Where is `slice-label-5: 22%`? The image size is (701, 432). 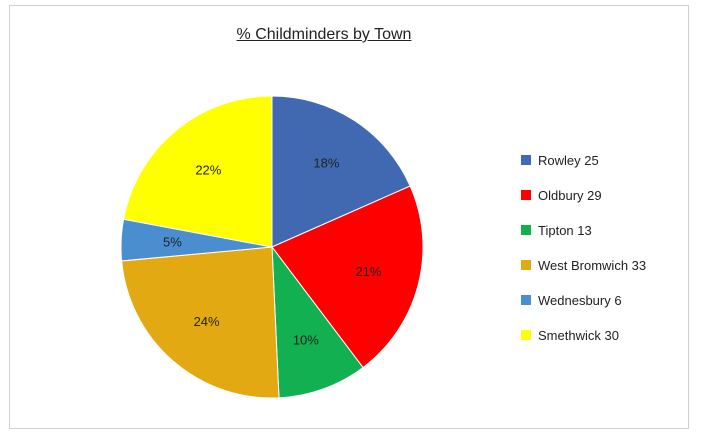 slice-label-5: 22% is located at coordinates (208, 169).